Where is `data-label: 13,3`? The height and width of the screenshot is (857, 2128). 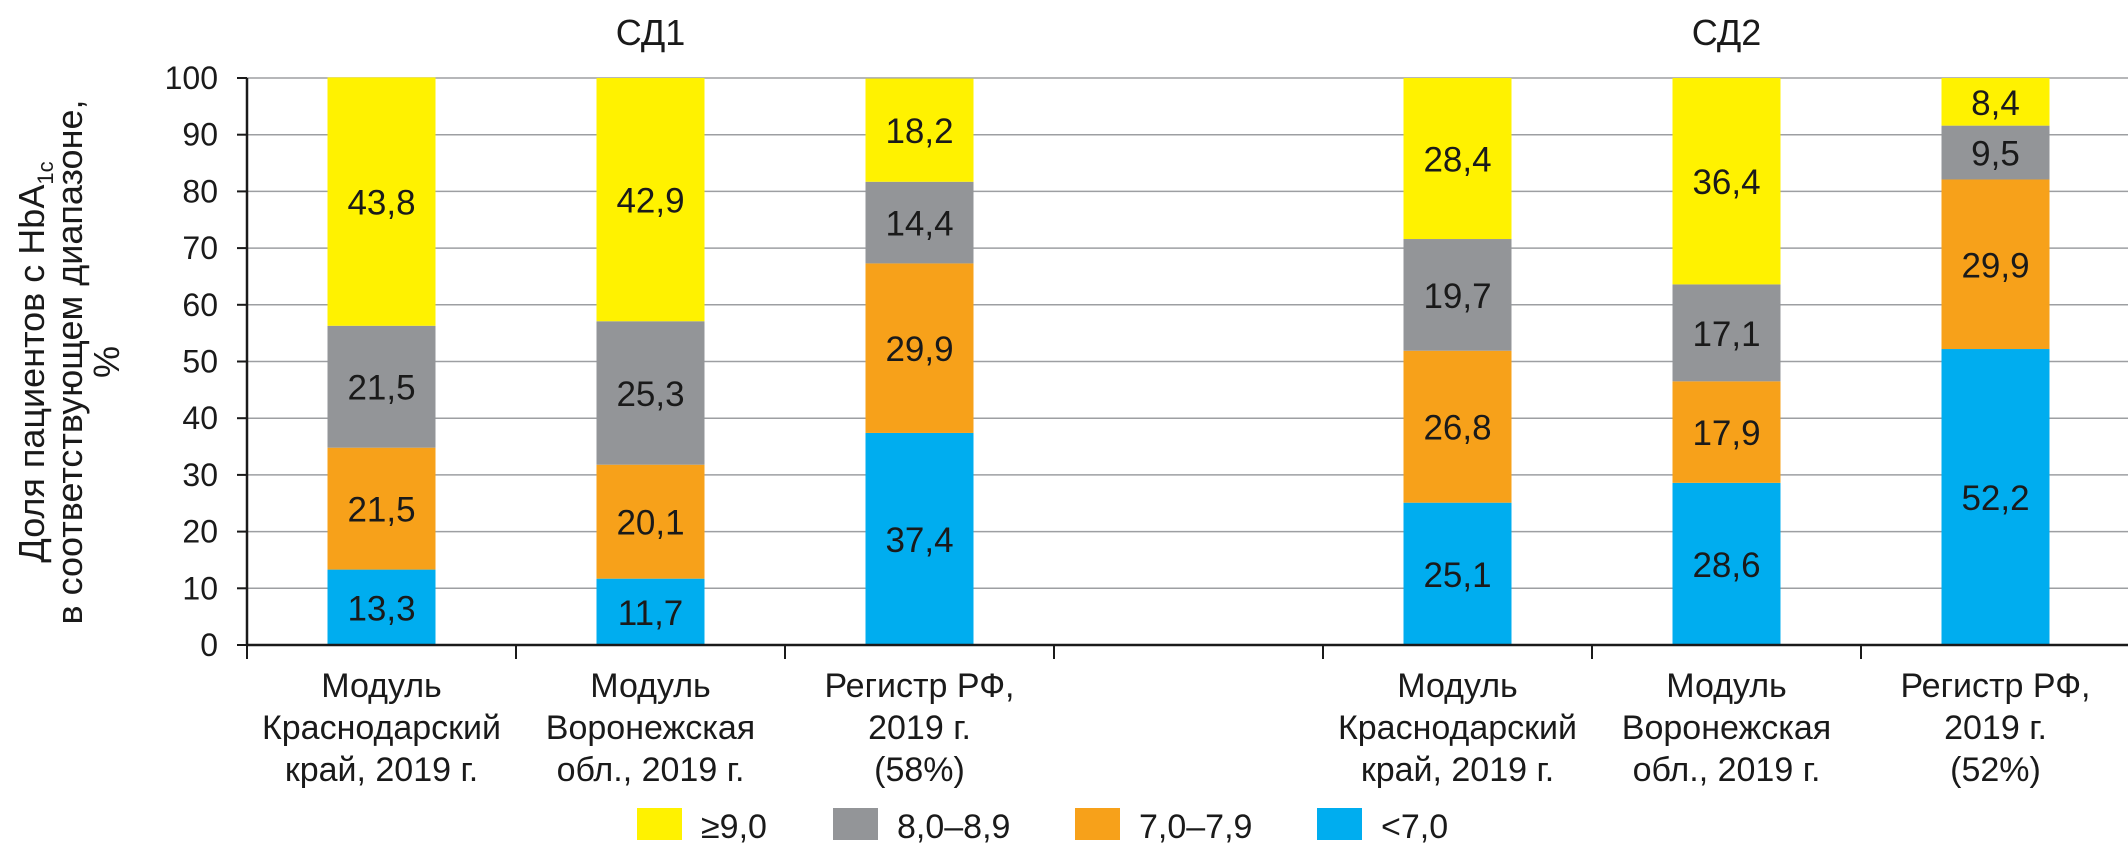
data-label: 13,3 is located at coordinates (381, 608).